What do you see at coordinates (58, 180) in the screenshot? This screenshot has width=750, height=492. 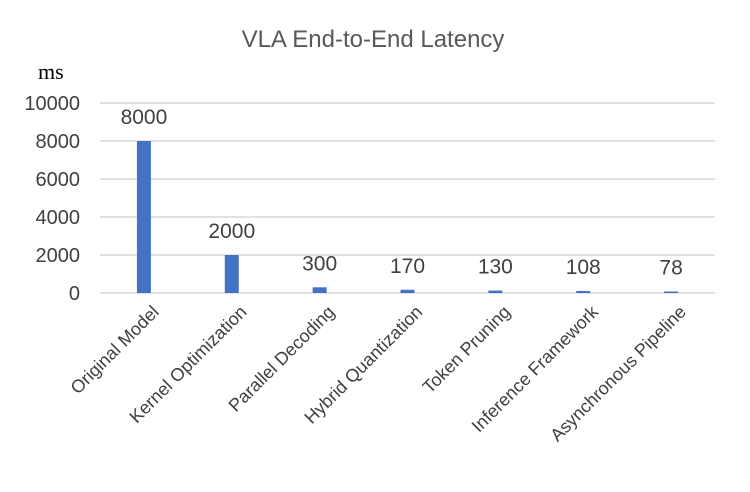 I see `y-tick-label: 6000` at bounding box center [58, 180].